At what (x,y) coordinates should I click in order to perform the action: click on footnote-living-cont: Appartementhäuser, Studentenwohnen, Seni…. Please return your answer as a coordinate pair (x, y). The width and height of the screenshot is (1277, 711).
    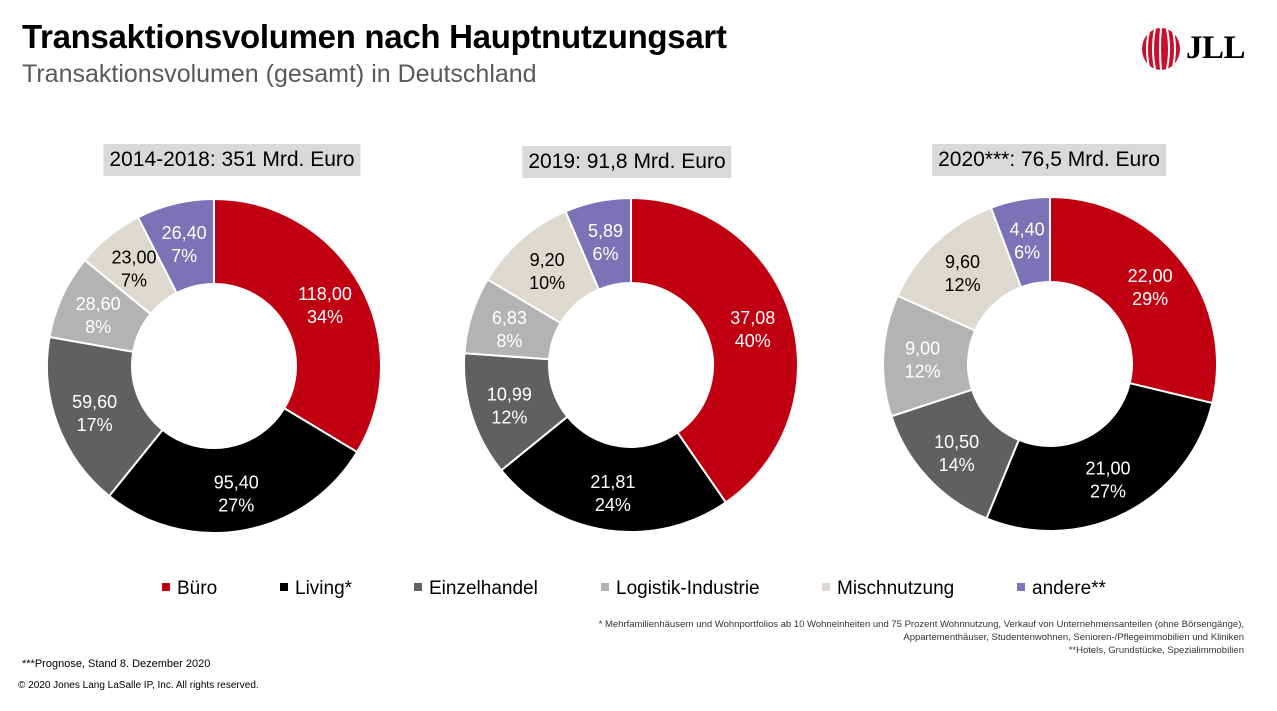
    Looking at the image, I should click on (1073, 637).